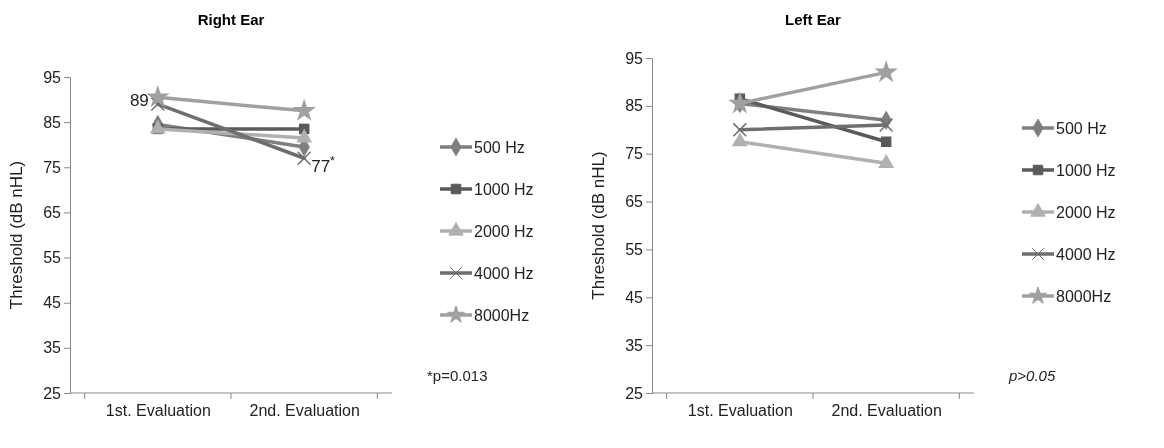 The width and height of the screenshot is (1164, 448). Describe the element at coordinates (139, 101) in the screenshot. I see `annotation: 89` at that location.